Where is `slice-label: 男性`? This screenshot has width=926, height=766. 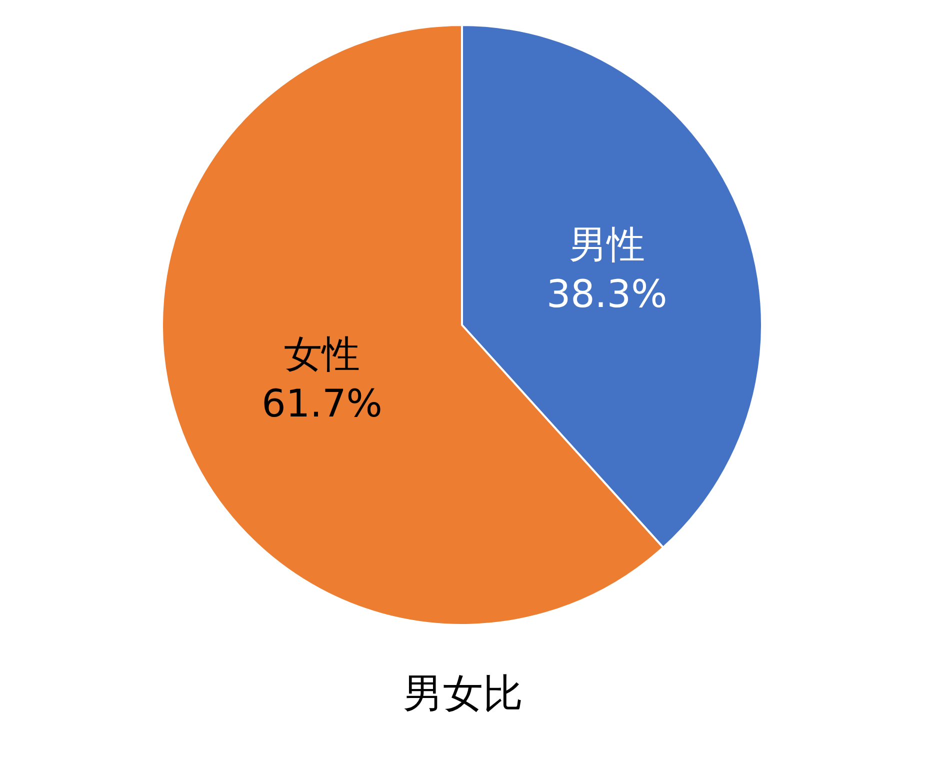 slice-label: 男性 is located at coordinates (606, 244).